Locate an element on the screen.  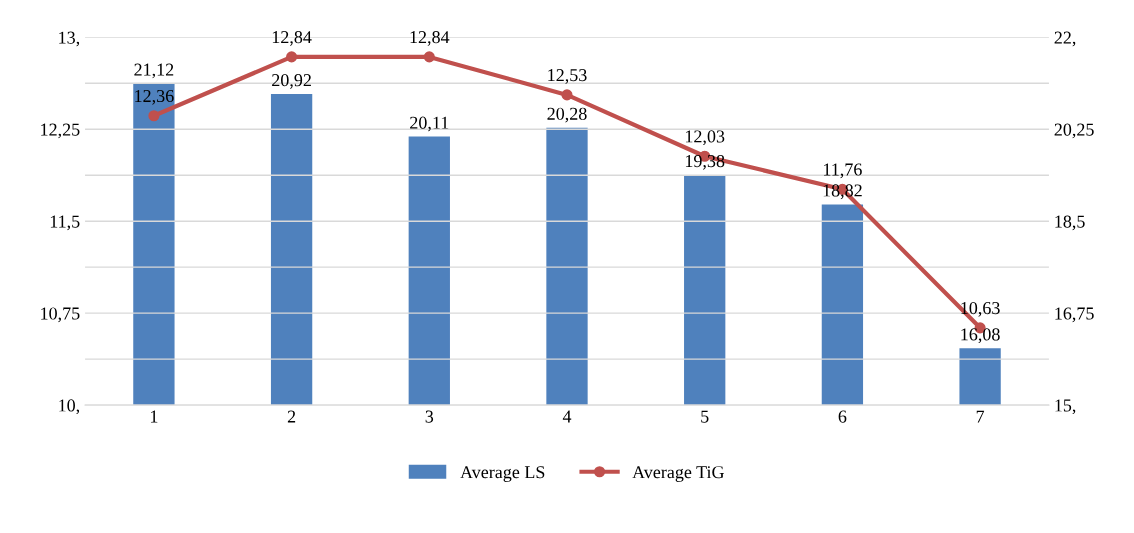
data-label: 19,38 is located at coordinates (705, 162).